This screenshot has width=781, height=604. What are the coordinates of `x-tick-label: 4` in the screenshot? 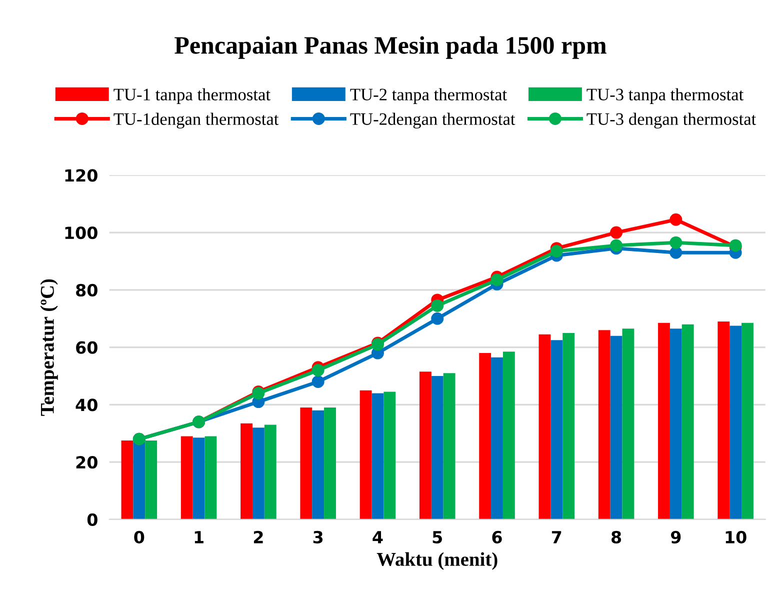 It's located at (377, 537).